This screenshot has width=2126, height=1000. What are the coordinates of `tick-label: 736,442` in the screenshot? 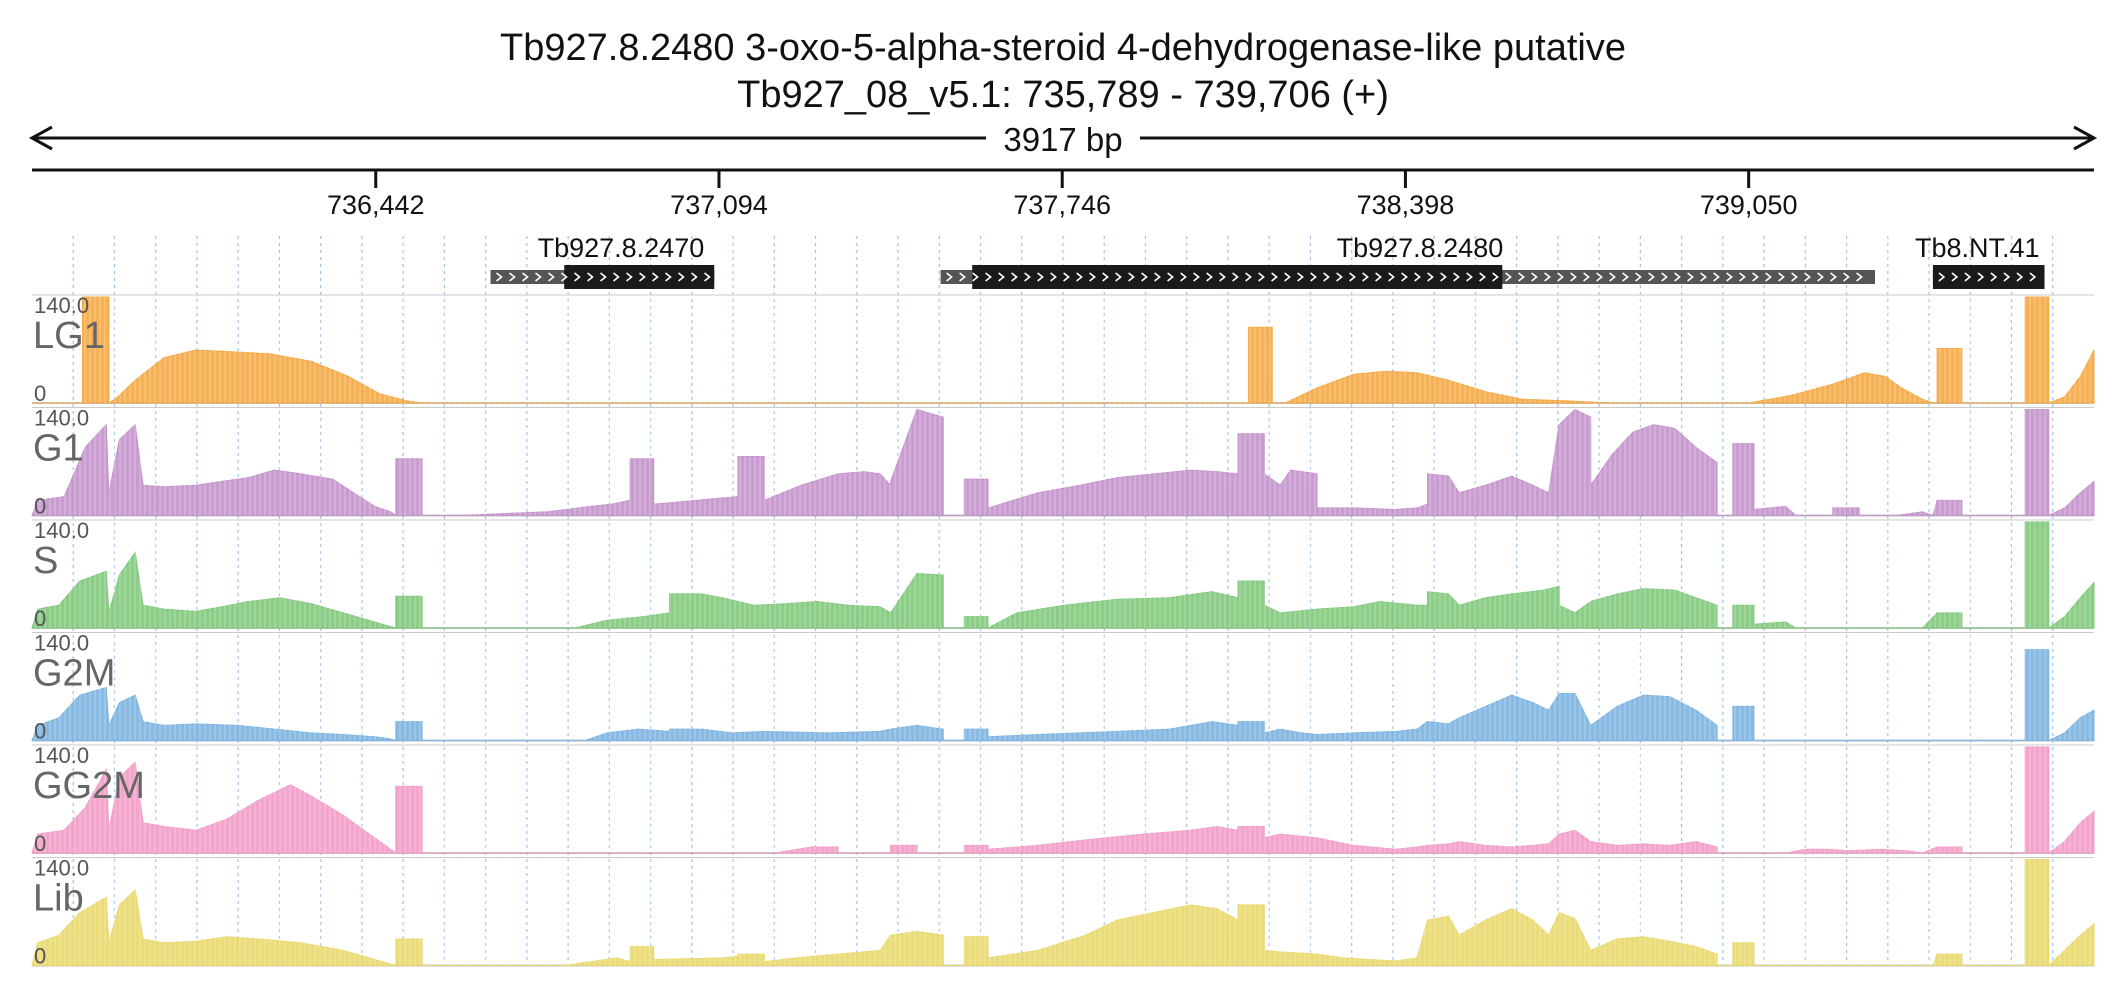 It's located at (376, 205).